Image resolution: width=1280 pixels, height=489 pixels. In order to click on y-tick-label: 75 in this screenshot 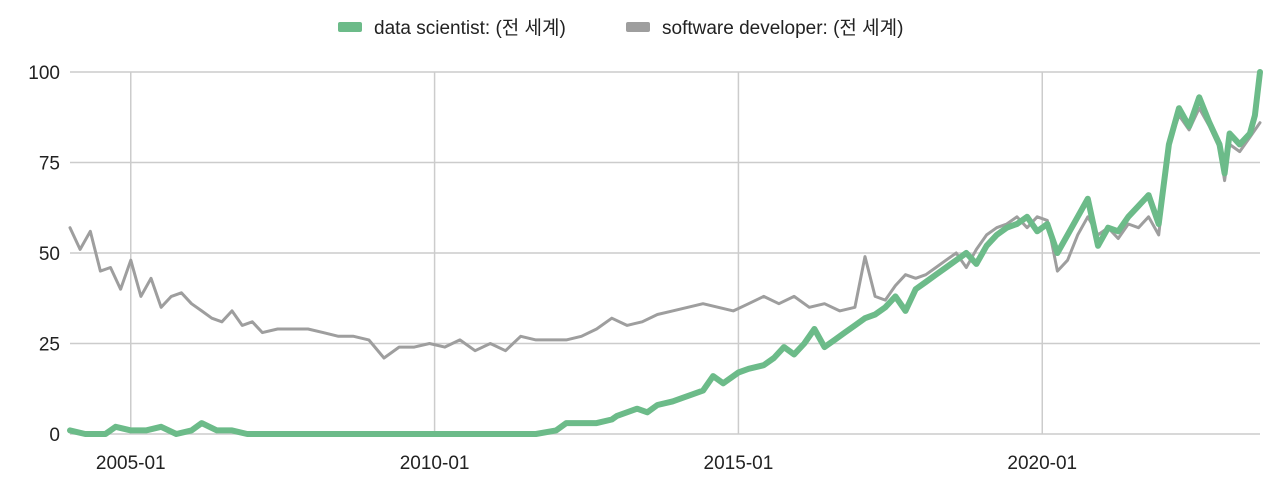, I will do `click(49, 164)`.